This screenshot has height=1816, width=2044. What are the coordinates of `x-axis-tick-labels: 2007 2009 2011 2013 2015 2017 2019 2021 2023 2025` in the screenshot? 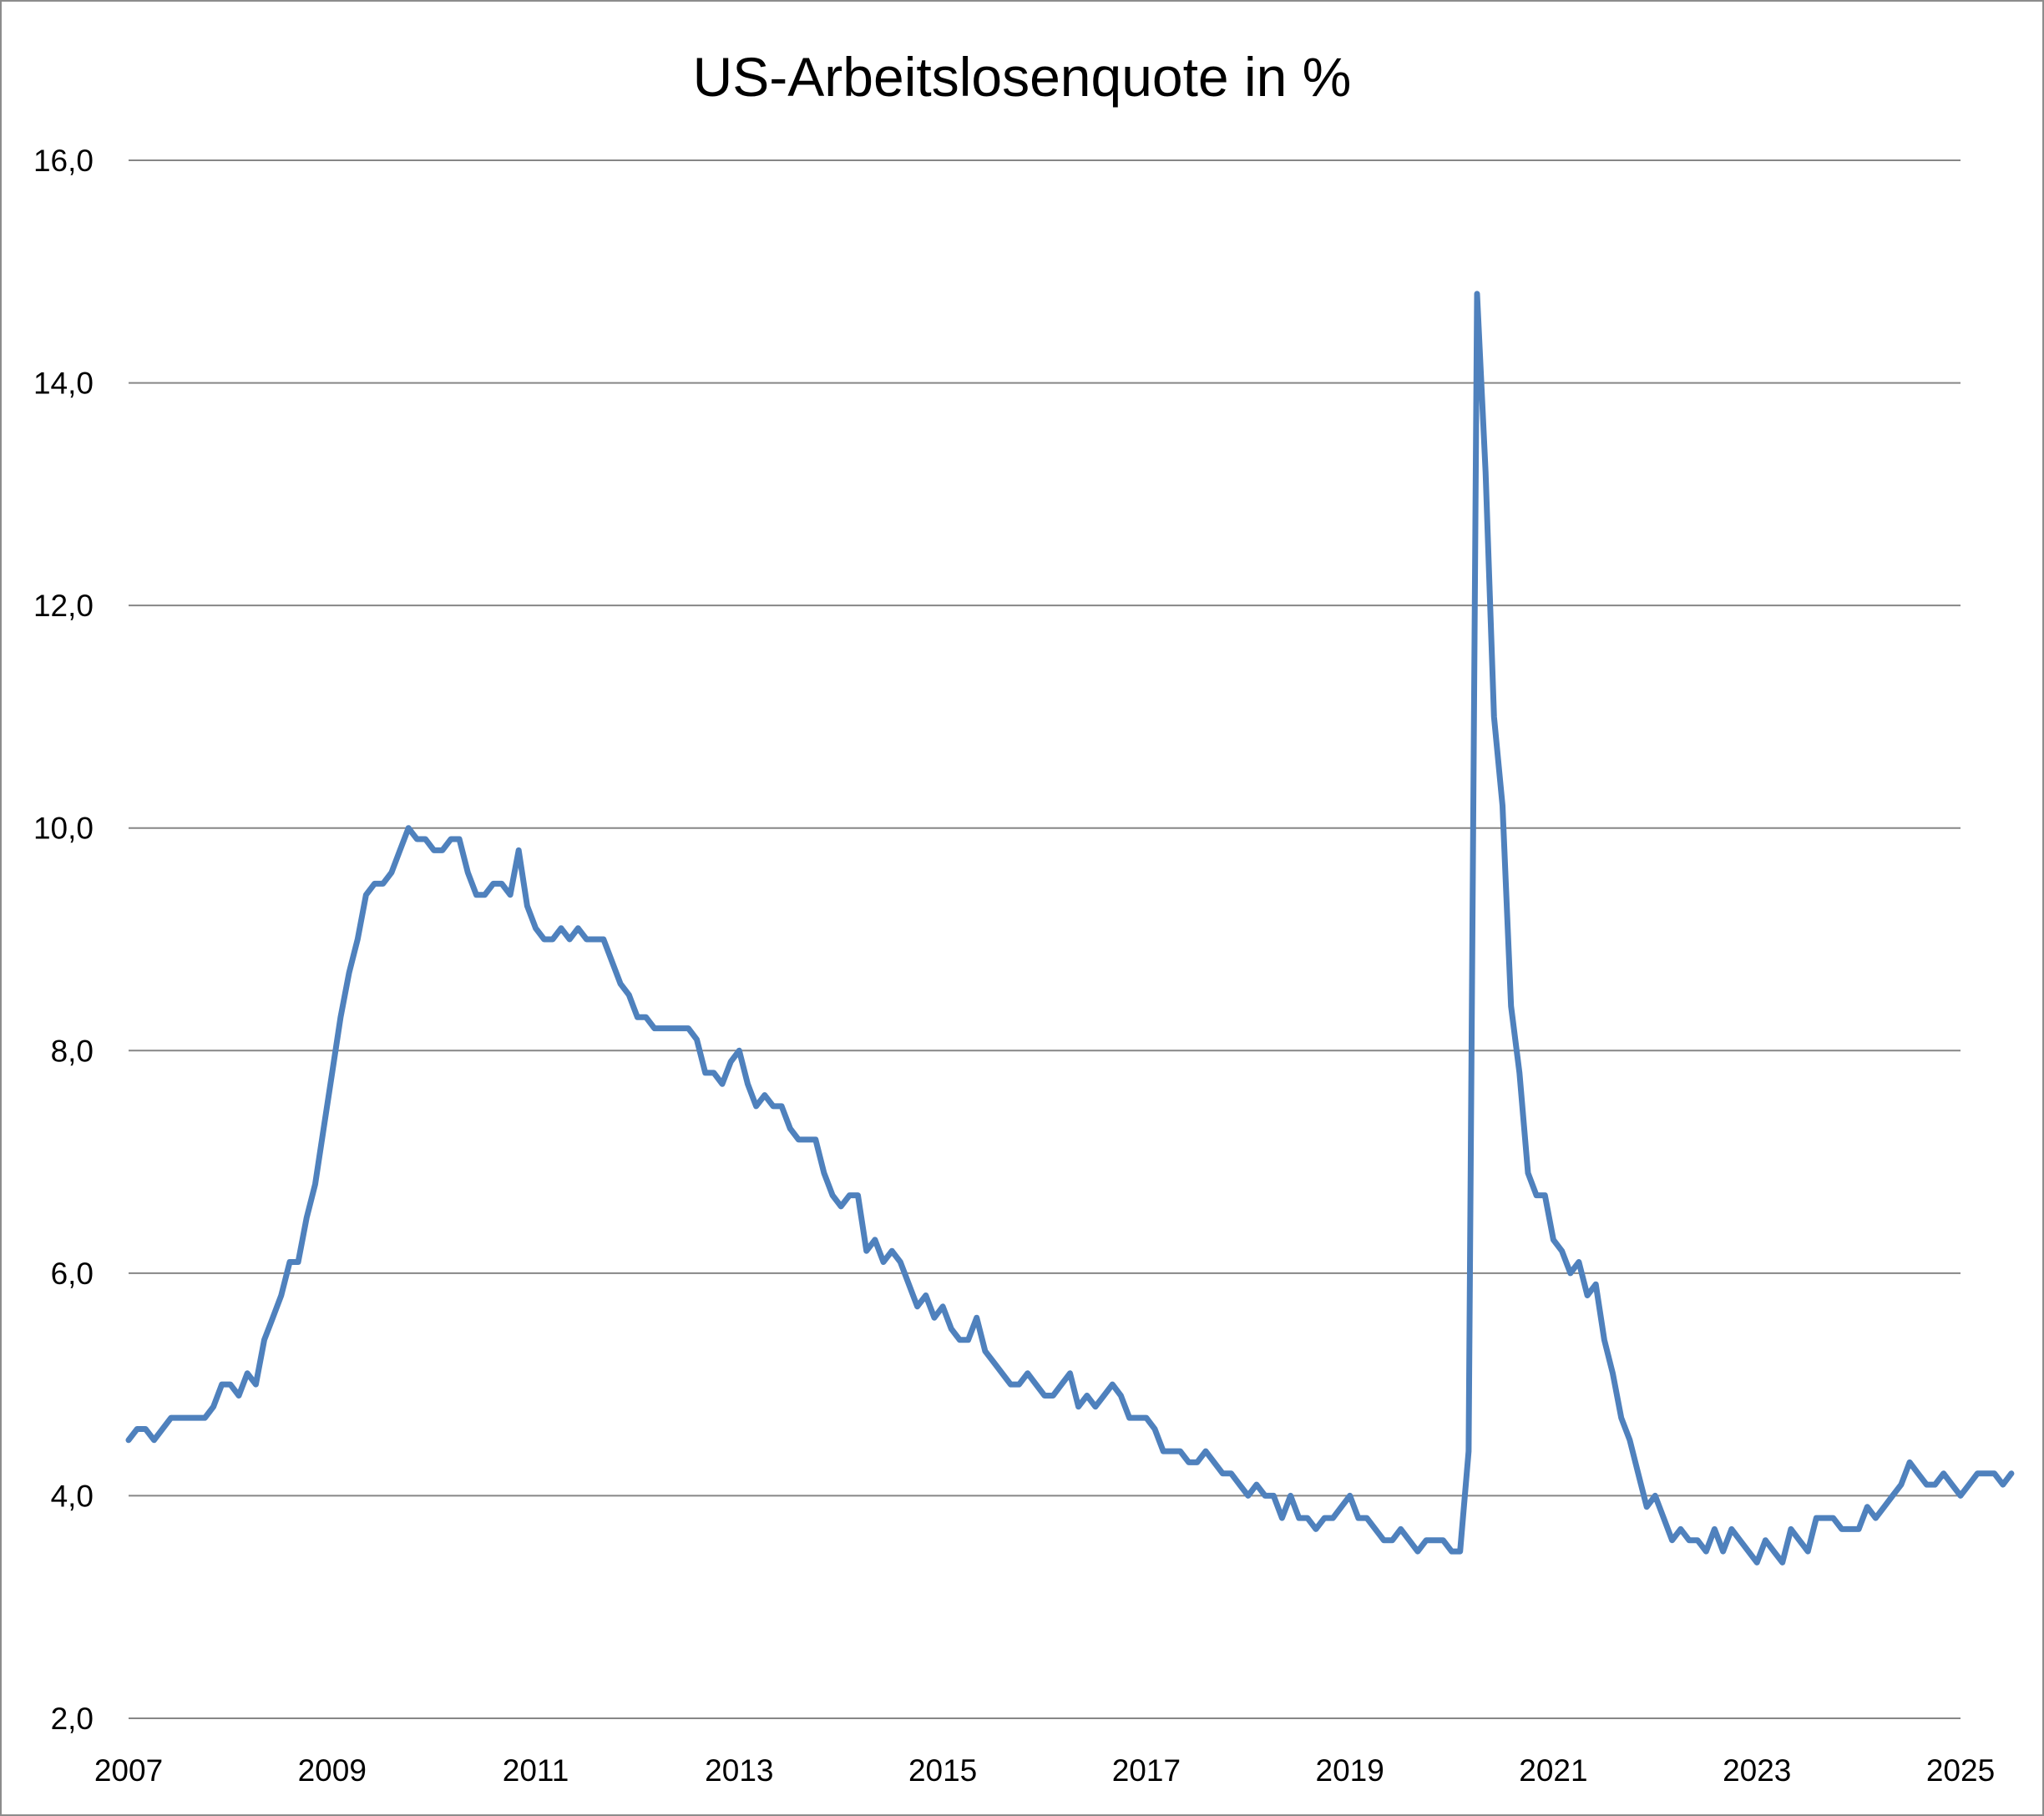 It's located at (1044, 1770).